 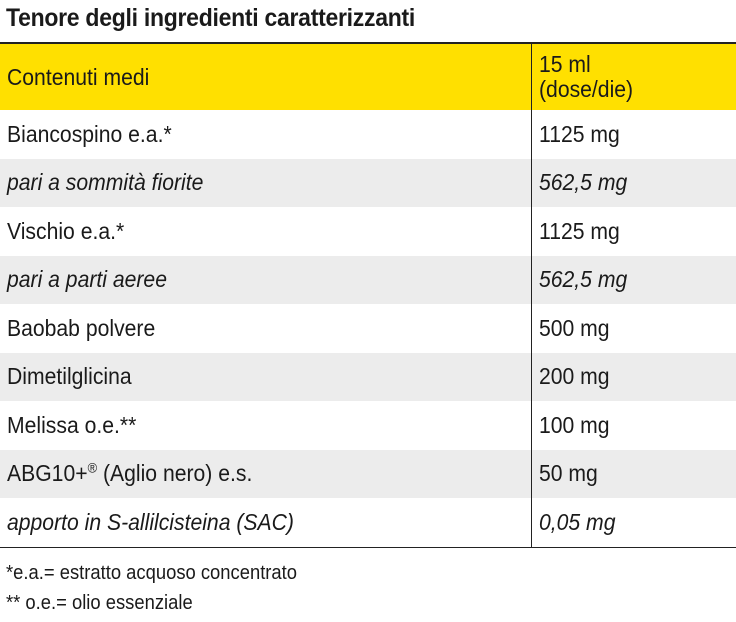 What do you see at coordinates (72, 424) in the screenshot?
I see `ingredient-name: Melissa o.e.**` at bounding box center [72, 424].